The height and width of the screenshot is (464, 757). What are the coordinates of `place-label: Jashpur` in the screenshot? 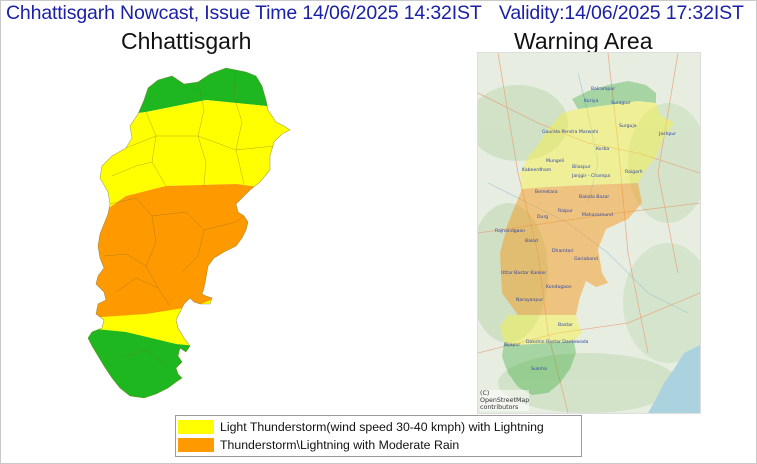 It's located at (668, 134).